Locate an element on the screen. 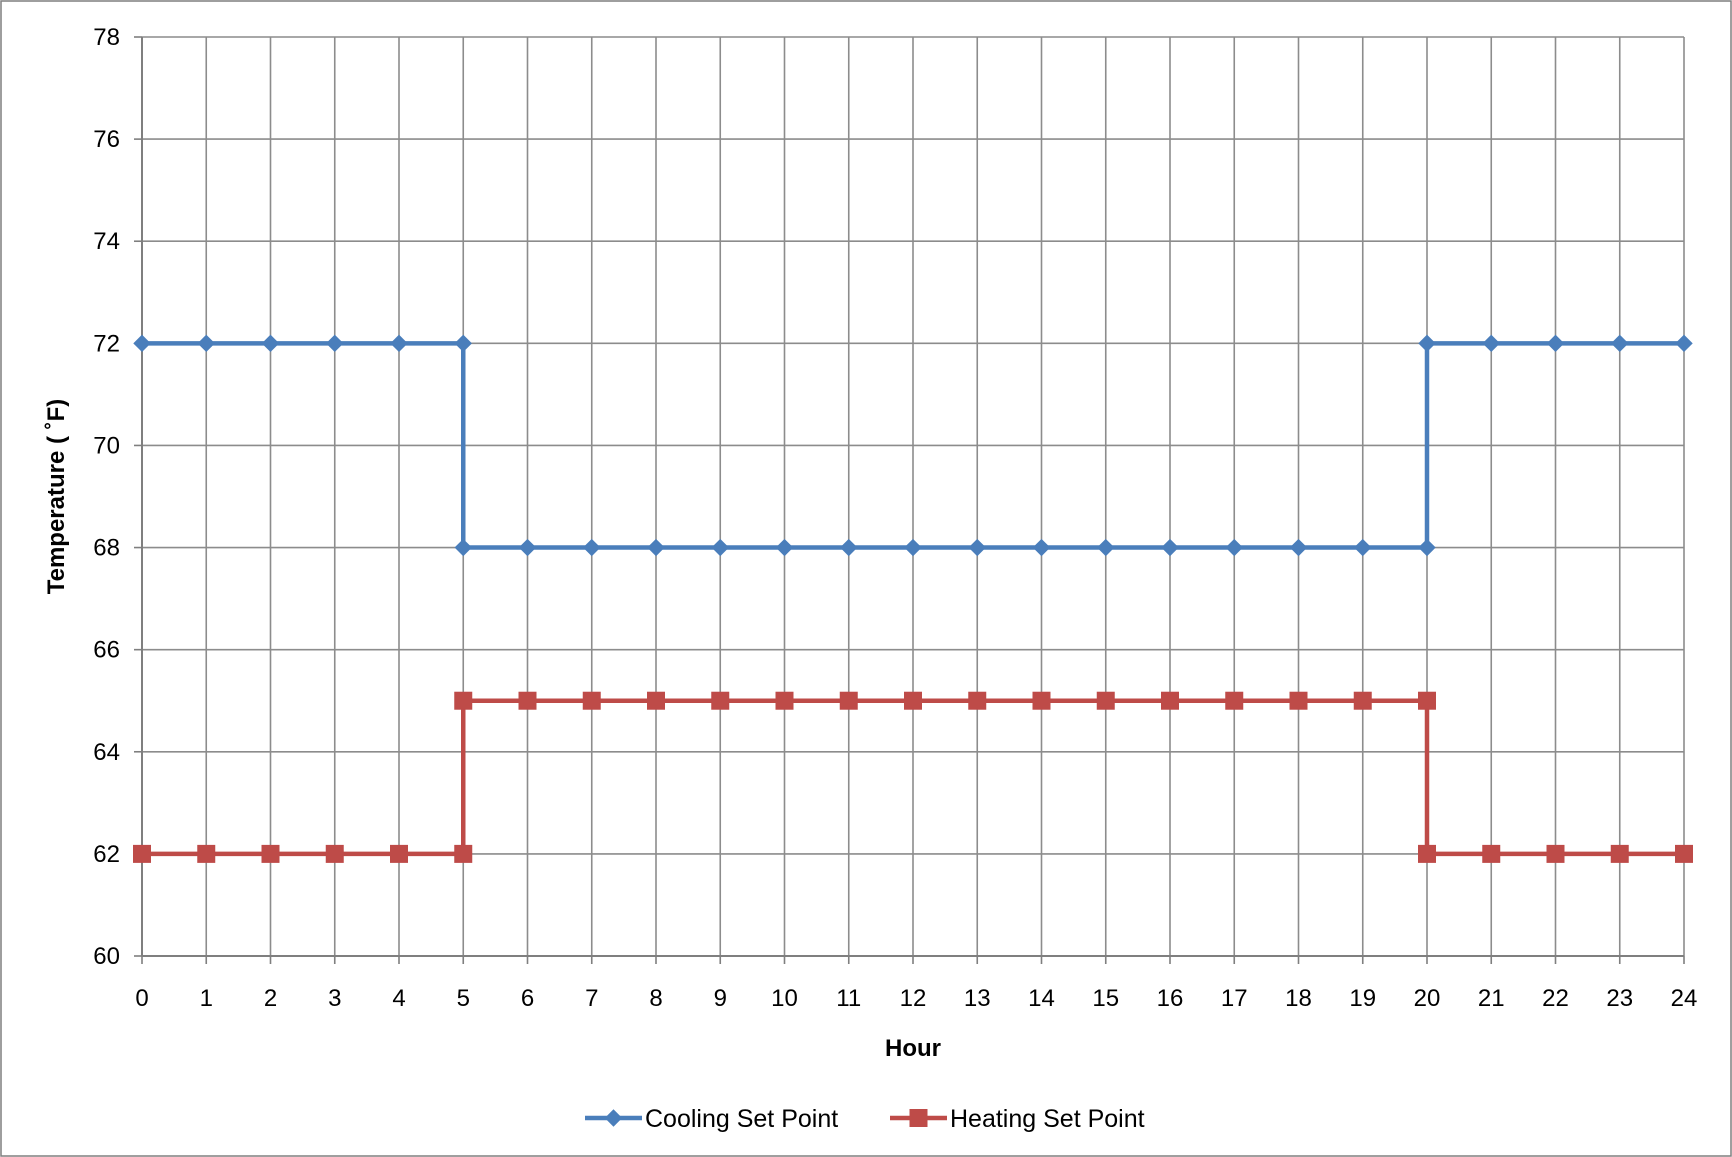  legend-item: Cooling Set Point is located at coordinates (711, 1119).